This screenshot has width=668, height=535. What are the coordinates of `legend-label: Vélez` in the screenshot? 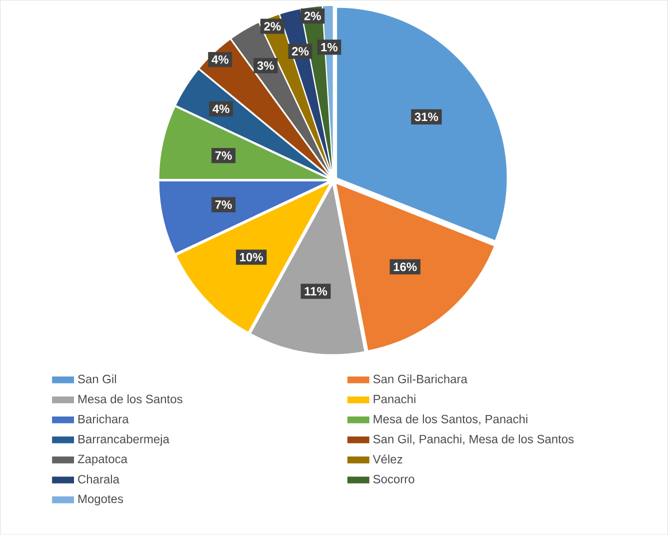 It's located at (387, 459).